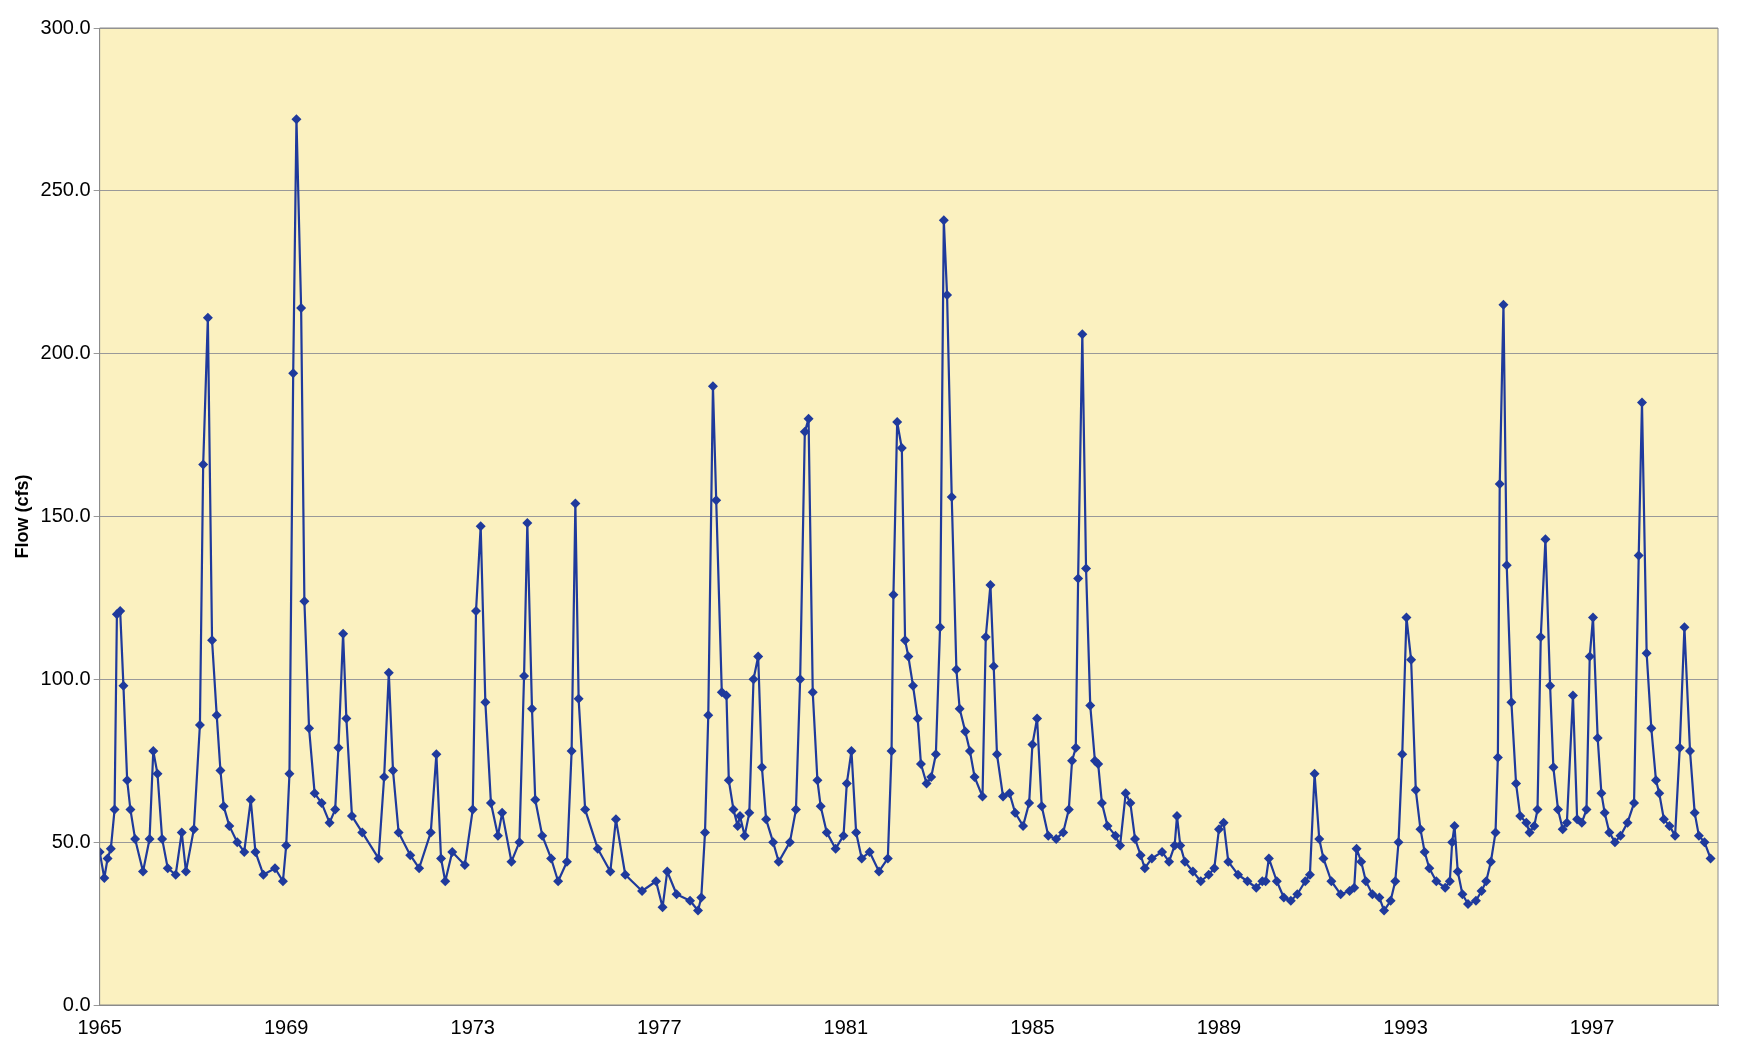 This screenshot has width=1754, height=1055. I want to click on y-axis-title: Flow (cfs), so click(21, 516).